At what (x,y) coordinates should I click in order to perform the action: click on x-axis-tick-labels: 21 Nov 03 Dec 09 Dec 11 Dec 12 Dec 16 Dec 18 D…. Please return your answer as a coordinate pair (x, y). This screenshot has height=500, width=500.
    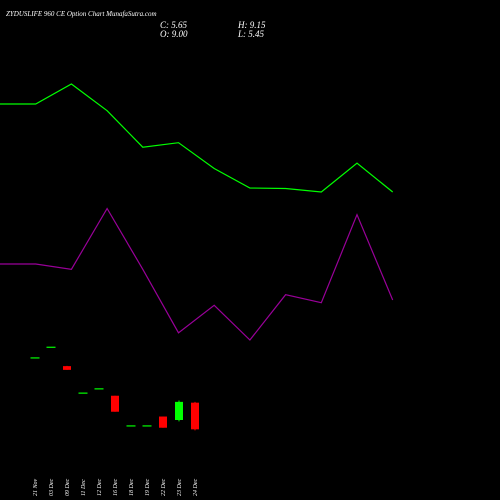
    Looking at the image, I should click on (116, 487).